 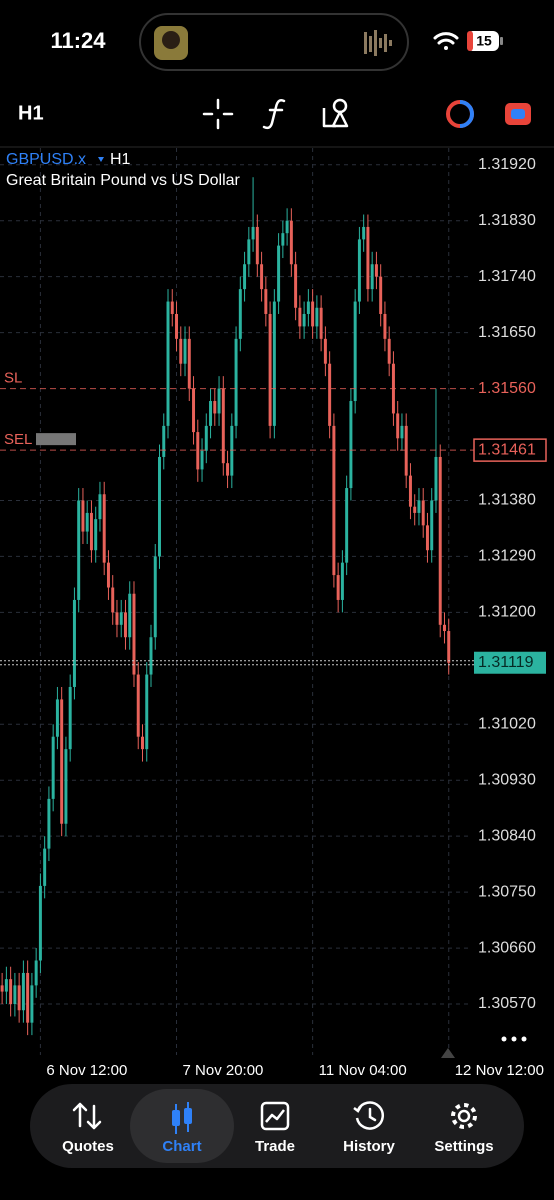 What do you see at coordinates (181, 1146) in the screenshot?
I see `tab-label: Chart` at bounding box center [181, 1146].